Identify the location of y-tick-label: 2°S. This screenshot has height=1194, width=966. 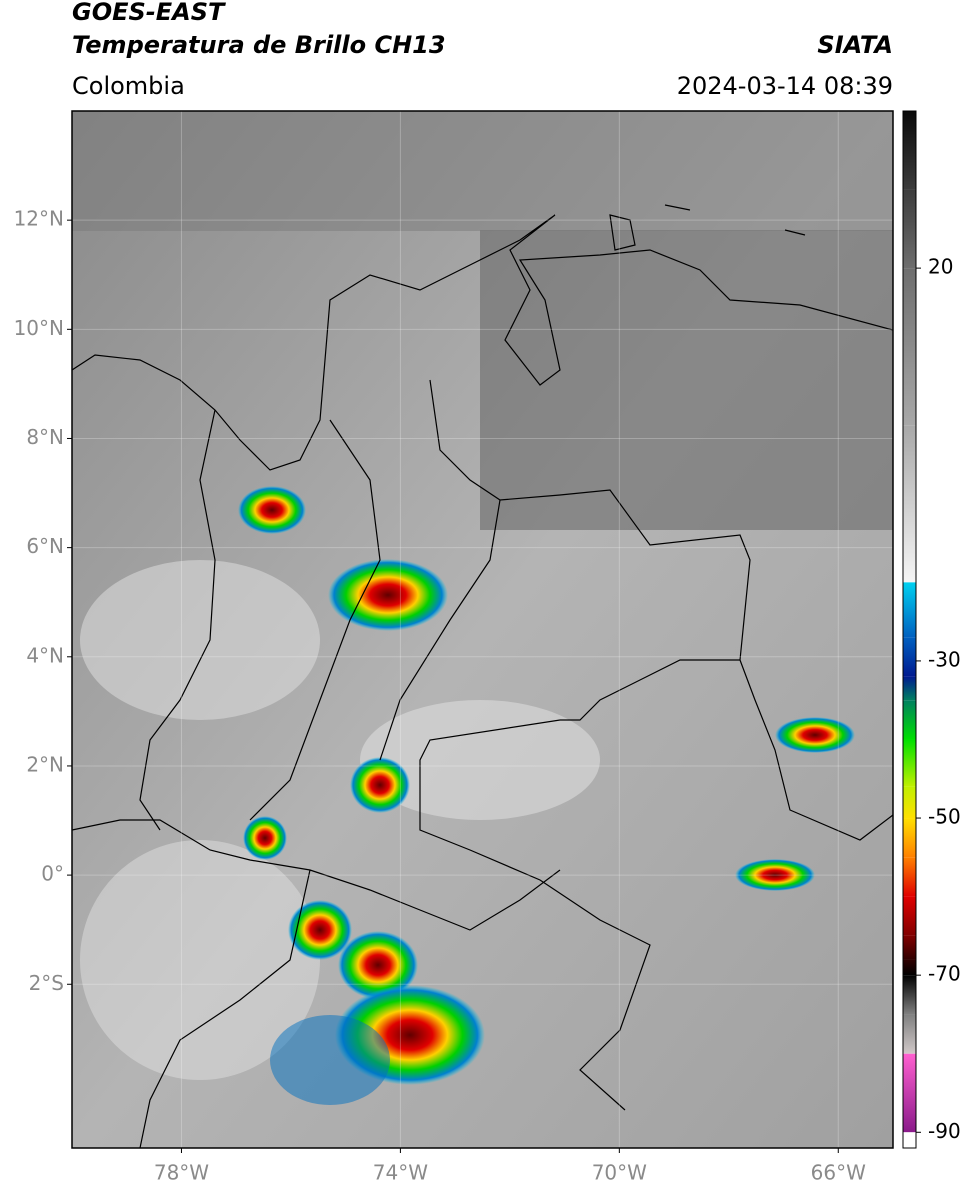
(46, 983).